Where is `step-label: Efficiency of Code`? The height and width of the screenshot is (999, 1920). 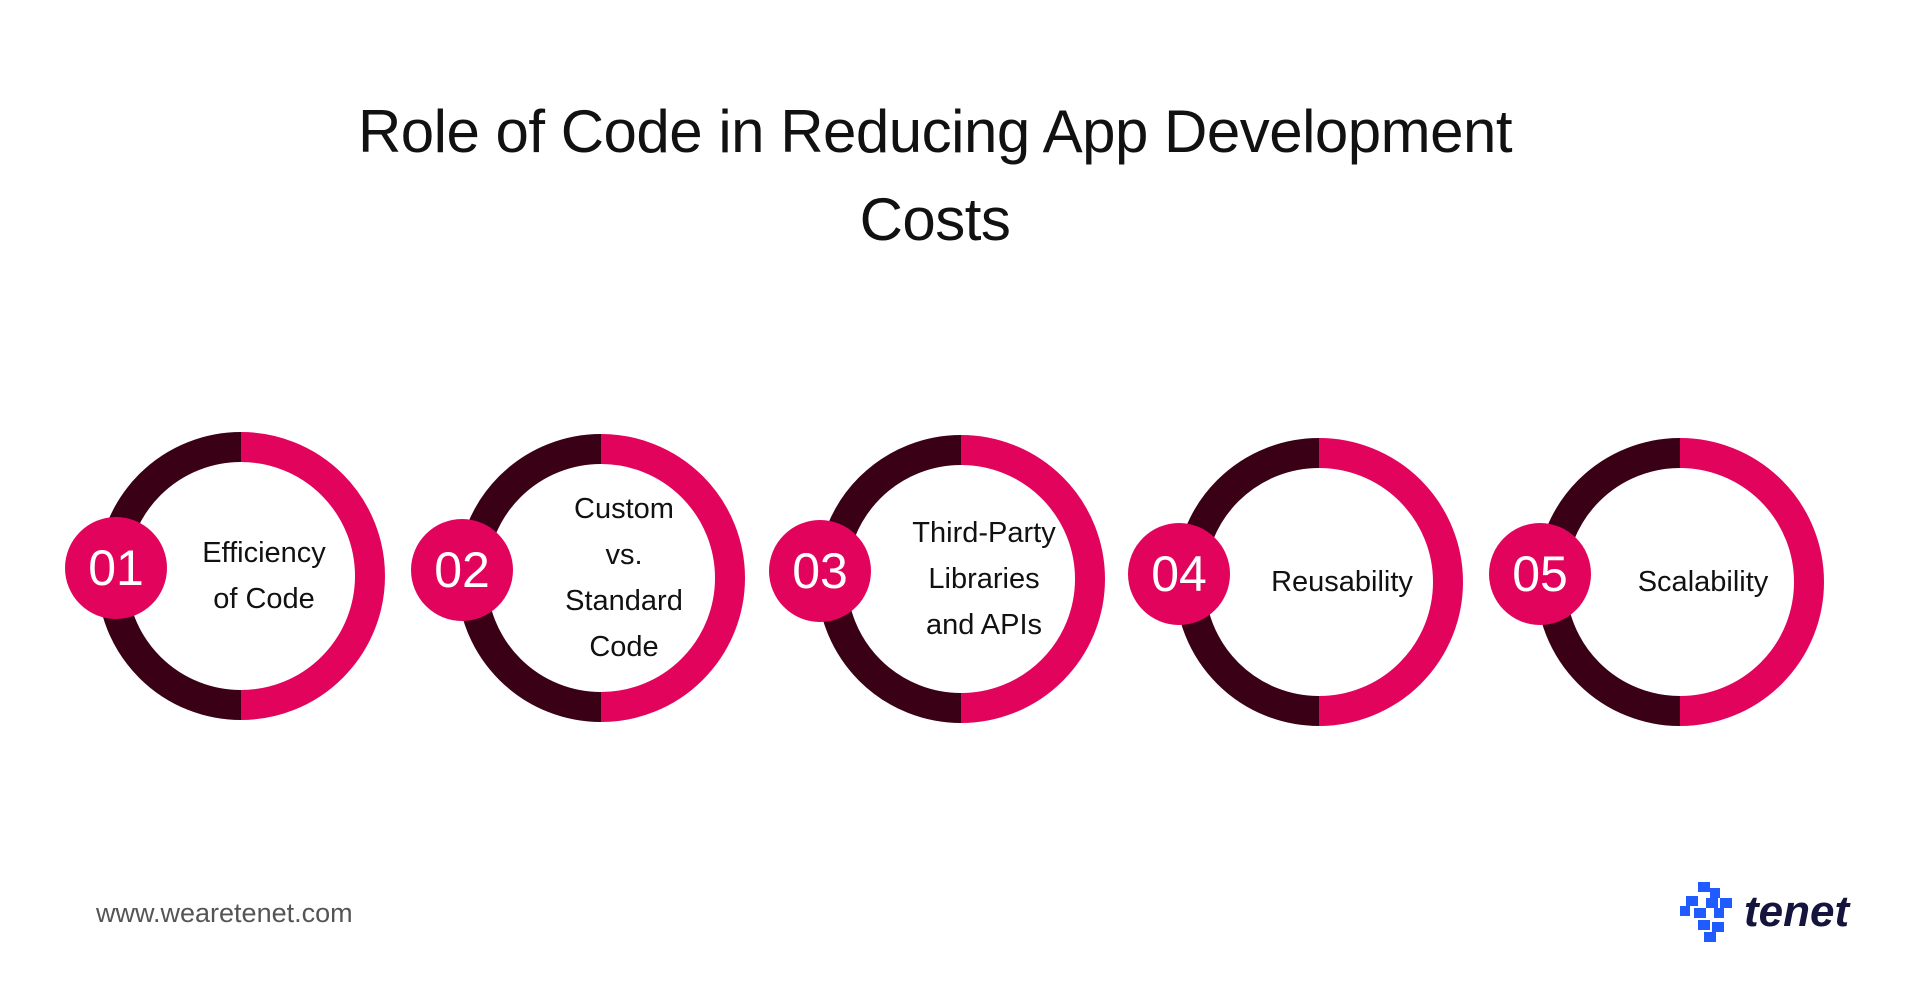 step-label: Efficiency of Code is located at coordinates (264, 576).